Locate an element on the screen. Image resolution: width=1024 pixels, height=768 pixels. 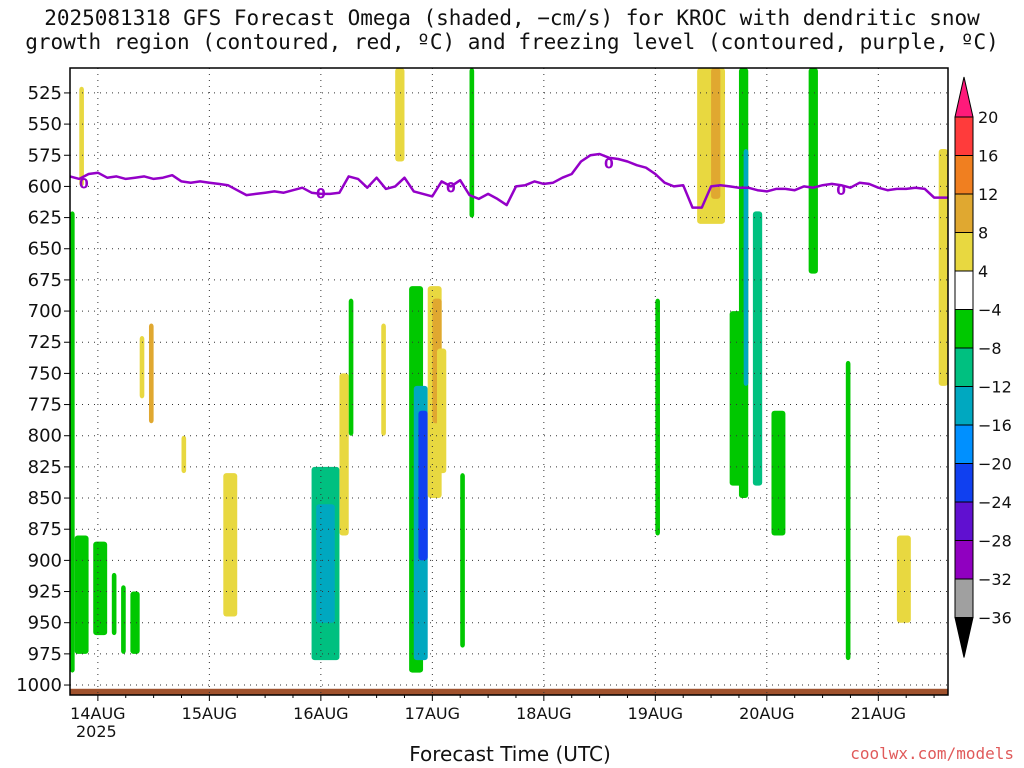
y-tick-label-775: 775 is located at coordinates (45, 405).